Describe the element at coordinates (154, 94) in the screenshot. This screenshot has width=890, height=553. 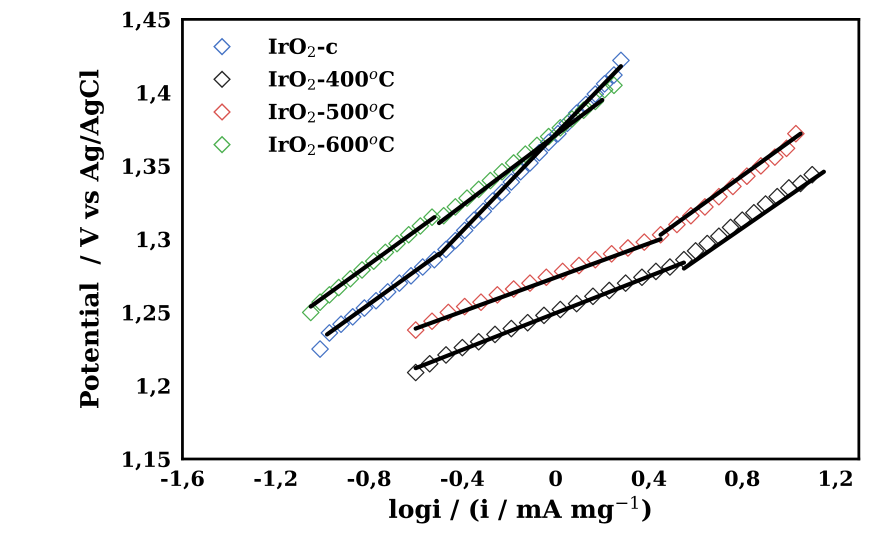
I see `y-tick-label: 1,4` at that location.